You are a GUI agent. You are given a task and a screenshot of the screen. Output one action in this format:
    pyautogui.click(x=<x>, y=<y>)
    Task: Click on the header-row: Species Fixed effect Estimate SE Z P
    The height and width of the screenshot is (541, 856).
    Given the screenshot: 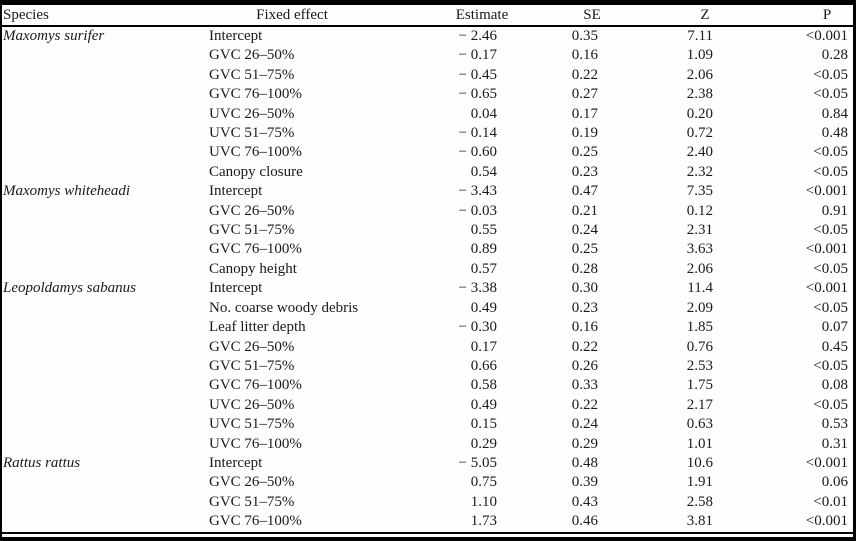 What is the action you would take?
    pyautogui.click(x=427, y=16)
    